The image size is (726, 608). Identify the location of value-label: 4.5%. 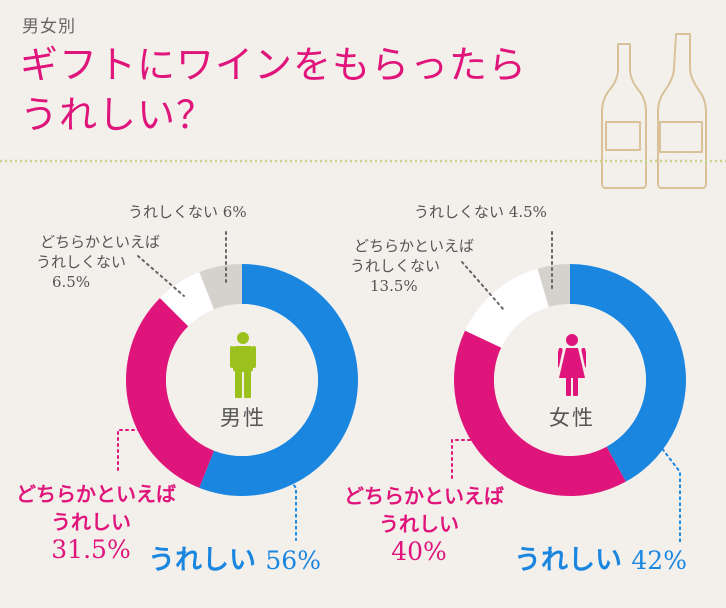
(527, 212).